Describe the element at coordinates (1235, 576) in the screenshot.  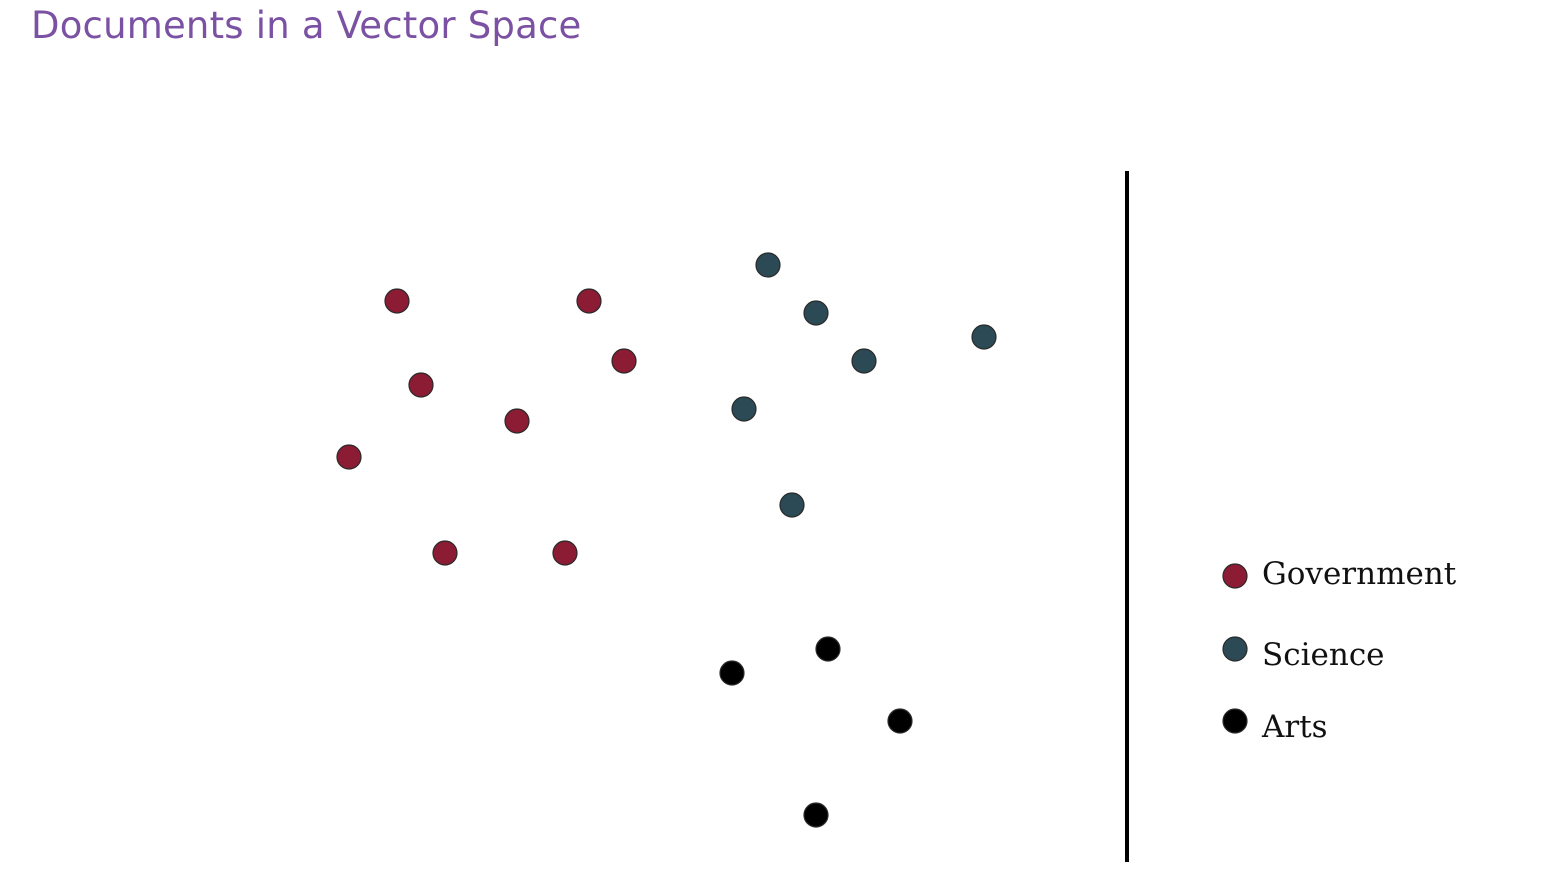
I see `government-legend-marker-icon` at that location.